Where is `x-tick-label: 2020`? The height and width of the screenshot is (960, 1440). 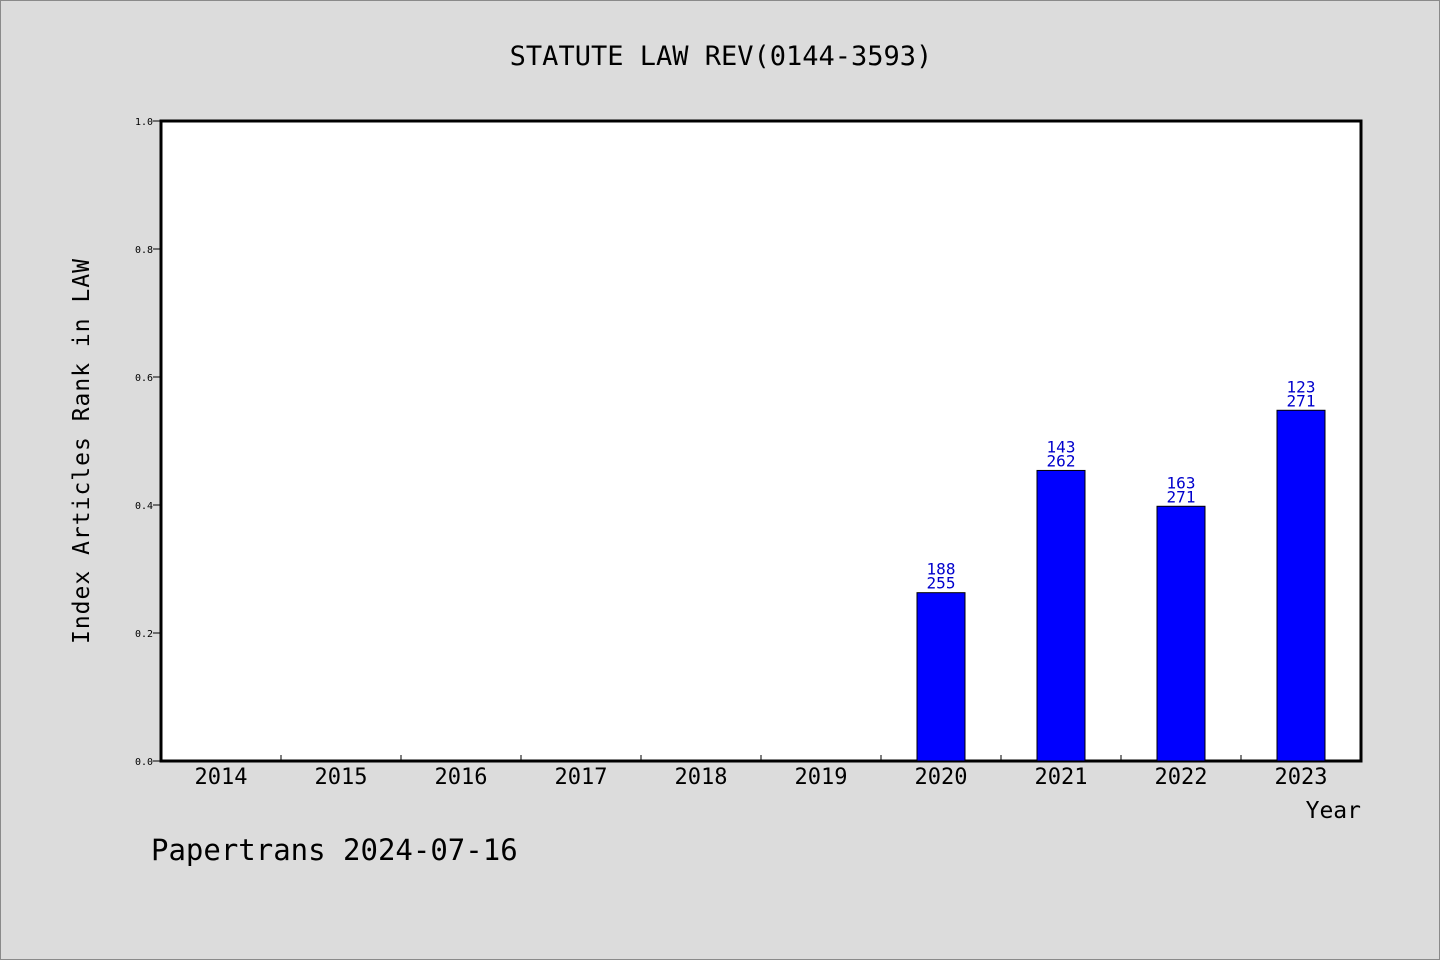
x-tick-label: 2020 is located at coordinates (941, 777).